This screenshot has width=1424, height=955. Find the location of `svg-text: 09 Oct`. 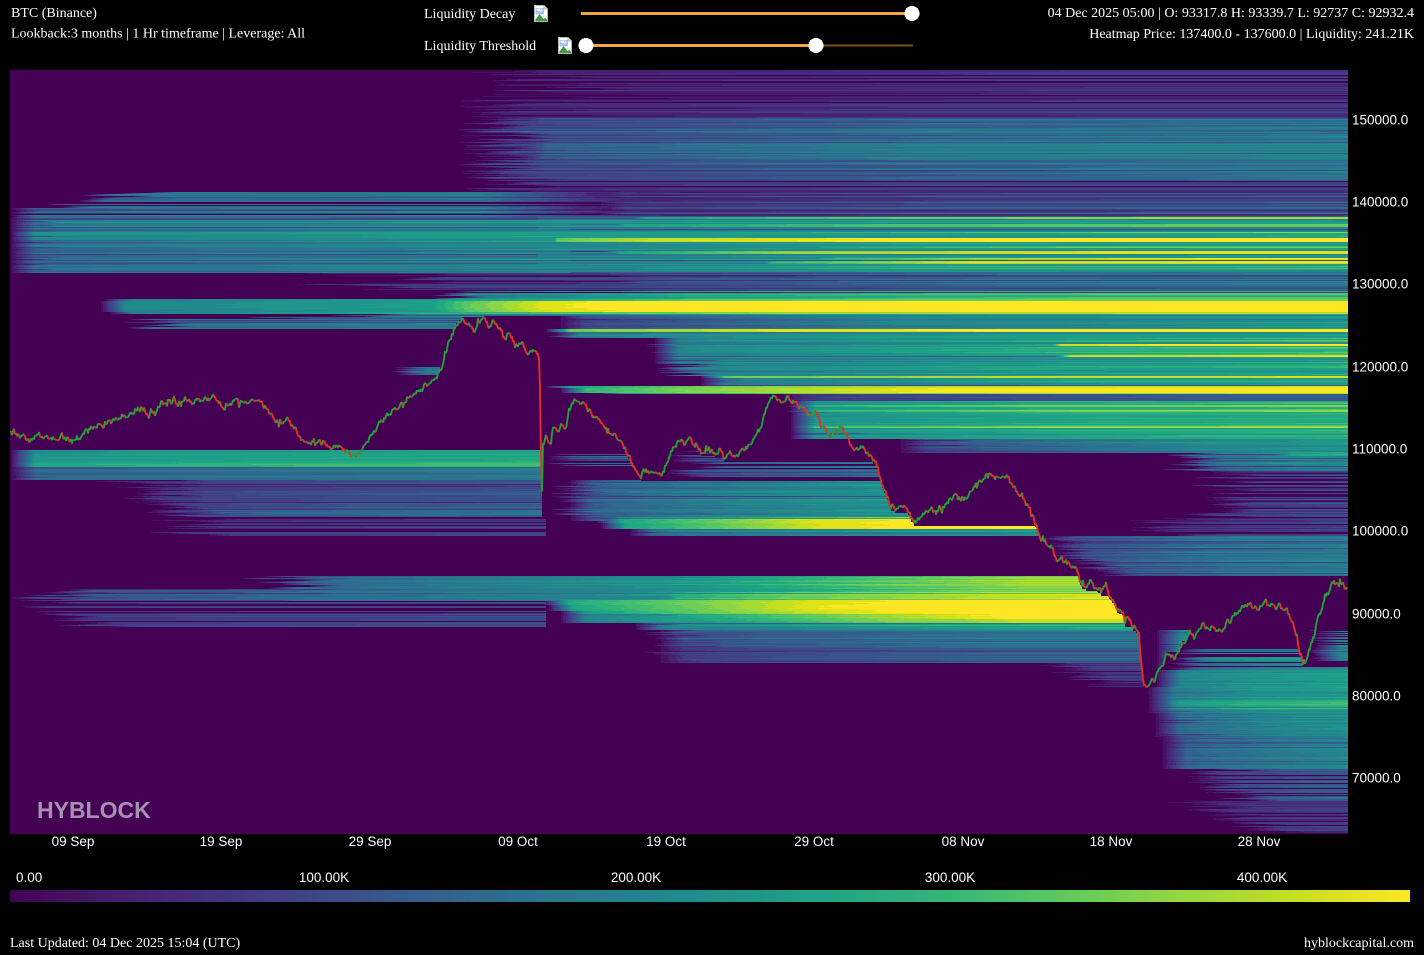

svg-text: 09 Oct is located at coordinates (518, 841).